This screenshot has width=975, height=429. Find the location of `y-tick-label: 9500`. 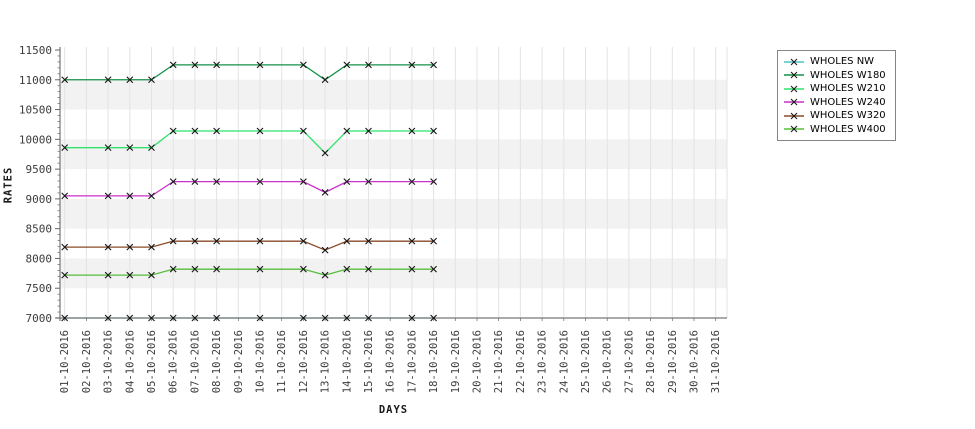

y-tick-label: 9500 is located at coordinates (39, 169).